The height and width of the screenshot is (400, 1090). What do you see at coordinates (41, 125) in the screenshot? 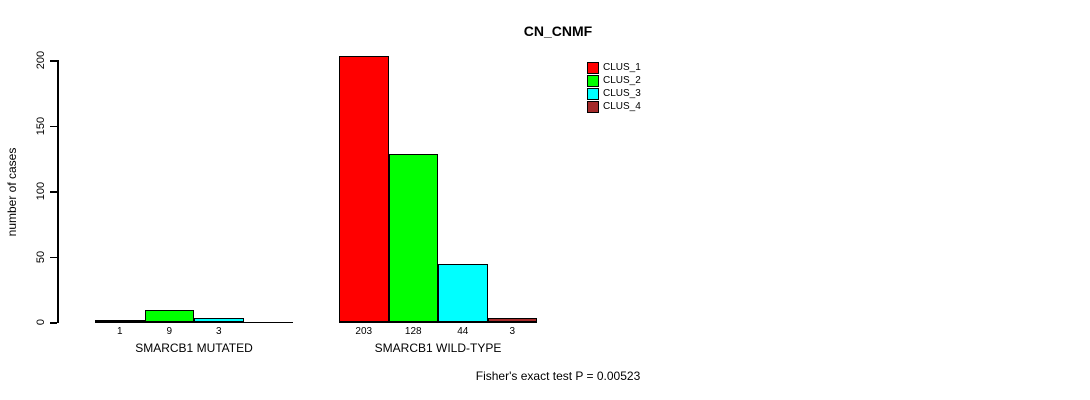
I see `y-tick-label: 150` at bounding box center [41, 125].